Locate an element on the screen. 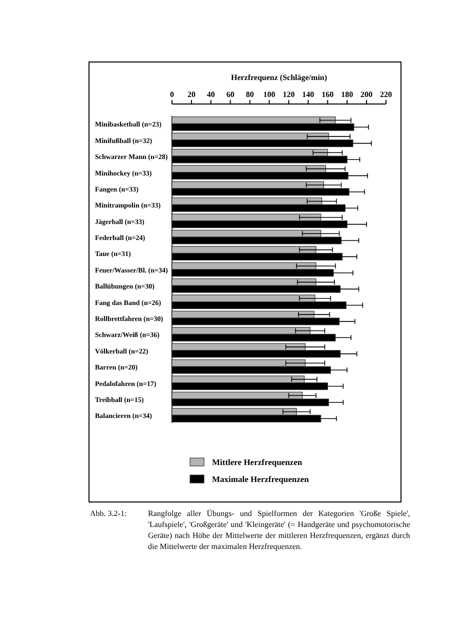  x-tick-label: 200 is located at coordinates (366, 94).